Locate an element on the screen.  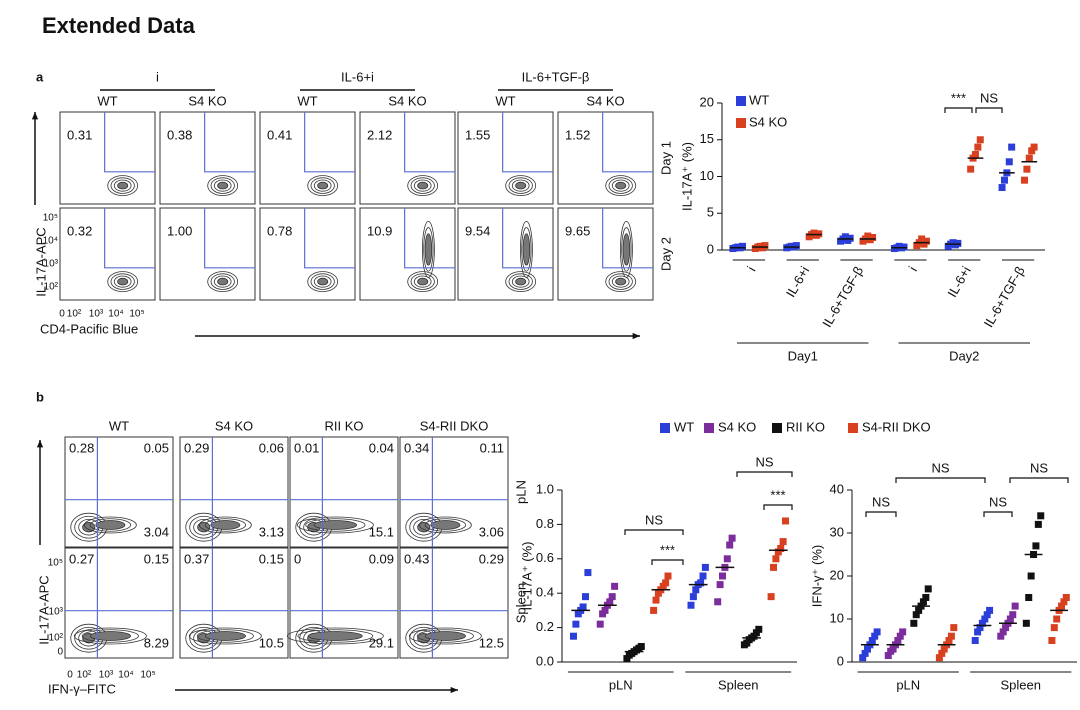
x-tick-label: i is located at coordinates (913, 269).